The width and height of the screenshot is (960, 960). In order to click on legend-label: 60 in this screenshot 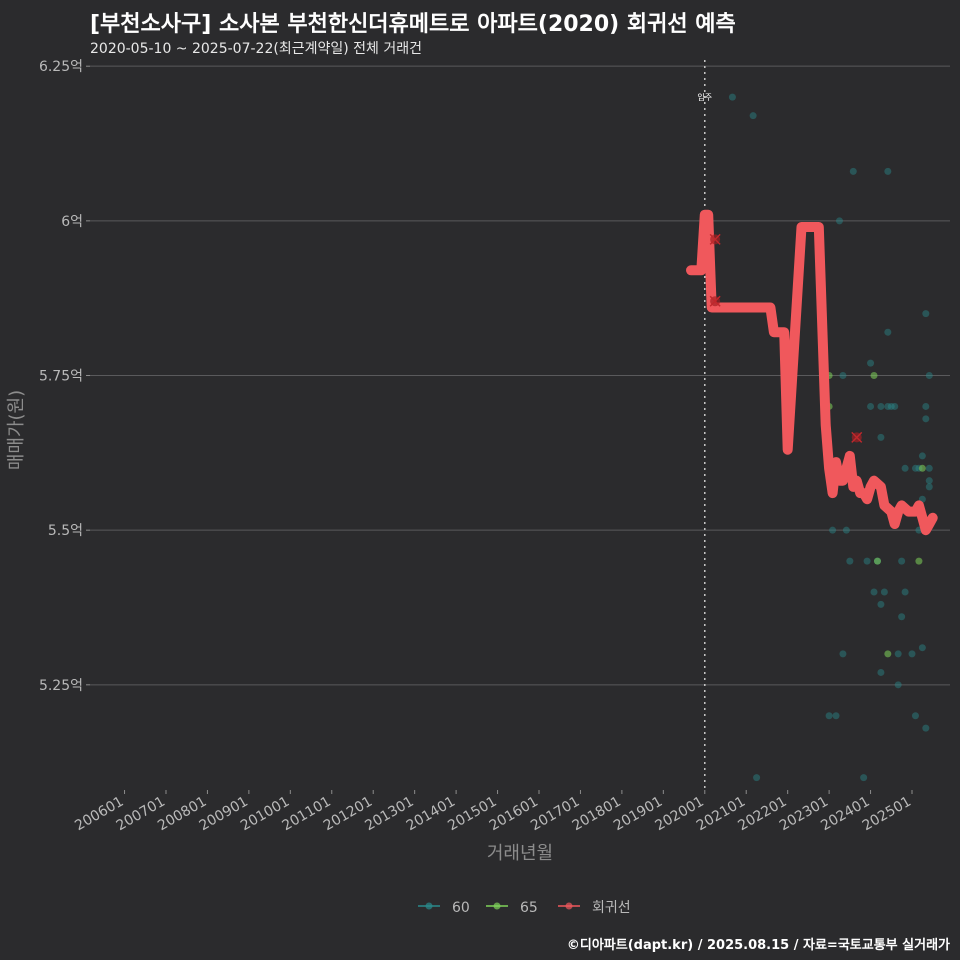, I will do `click(461, 908)`.